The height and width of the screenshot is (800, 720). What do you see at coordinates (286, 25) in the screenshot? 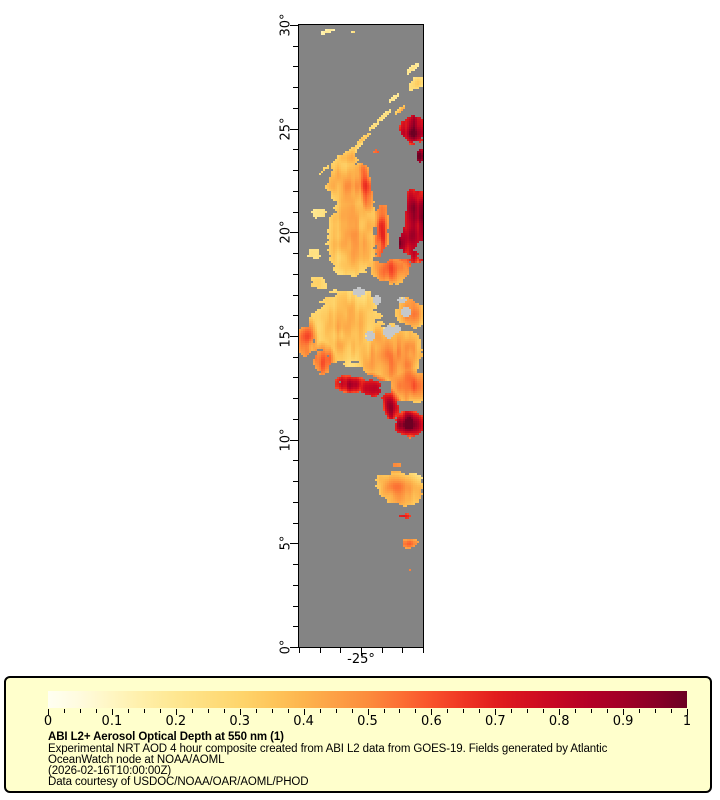
I see `latitude-tick-label: 30°` at bounding box center [286, 25].